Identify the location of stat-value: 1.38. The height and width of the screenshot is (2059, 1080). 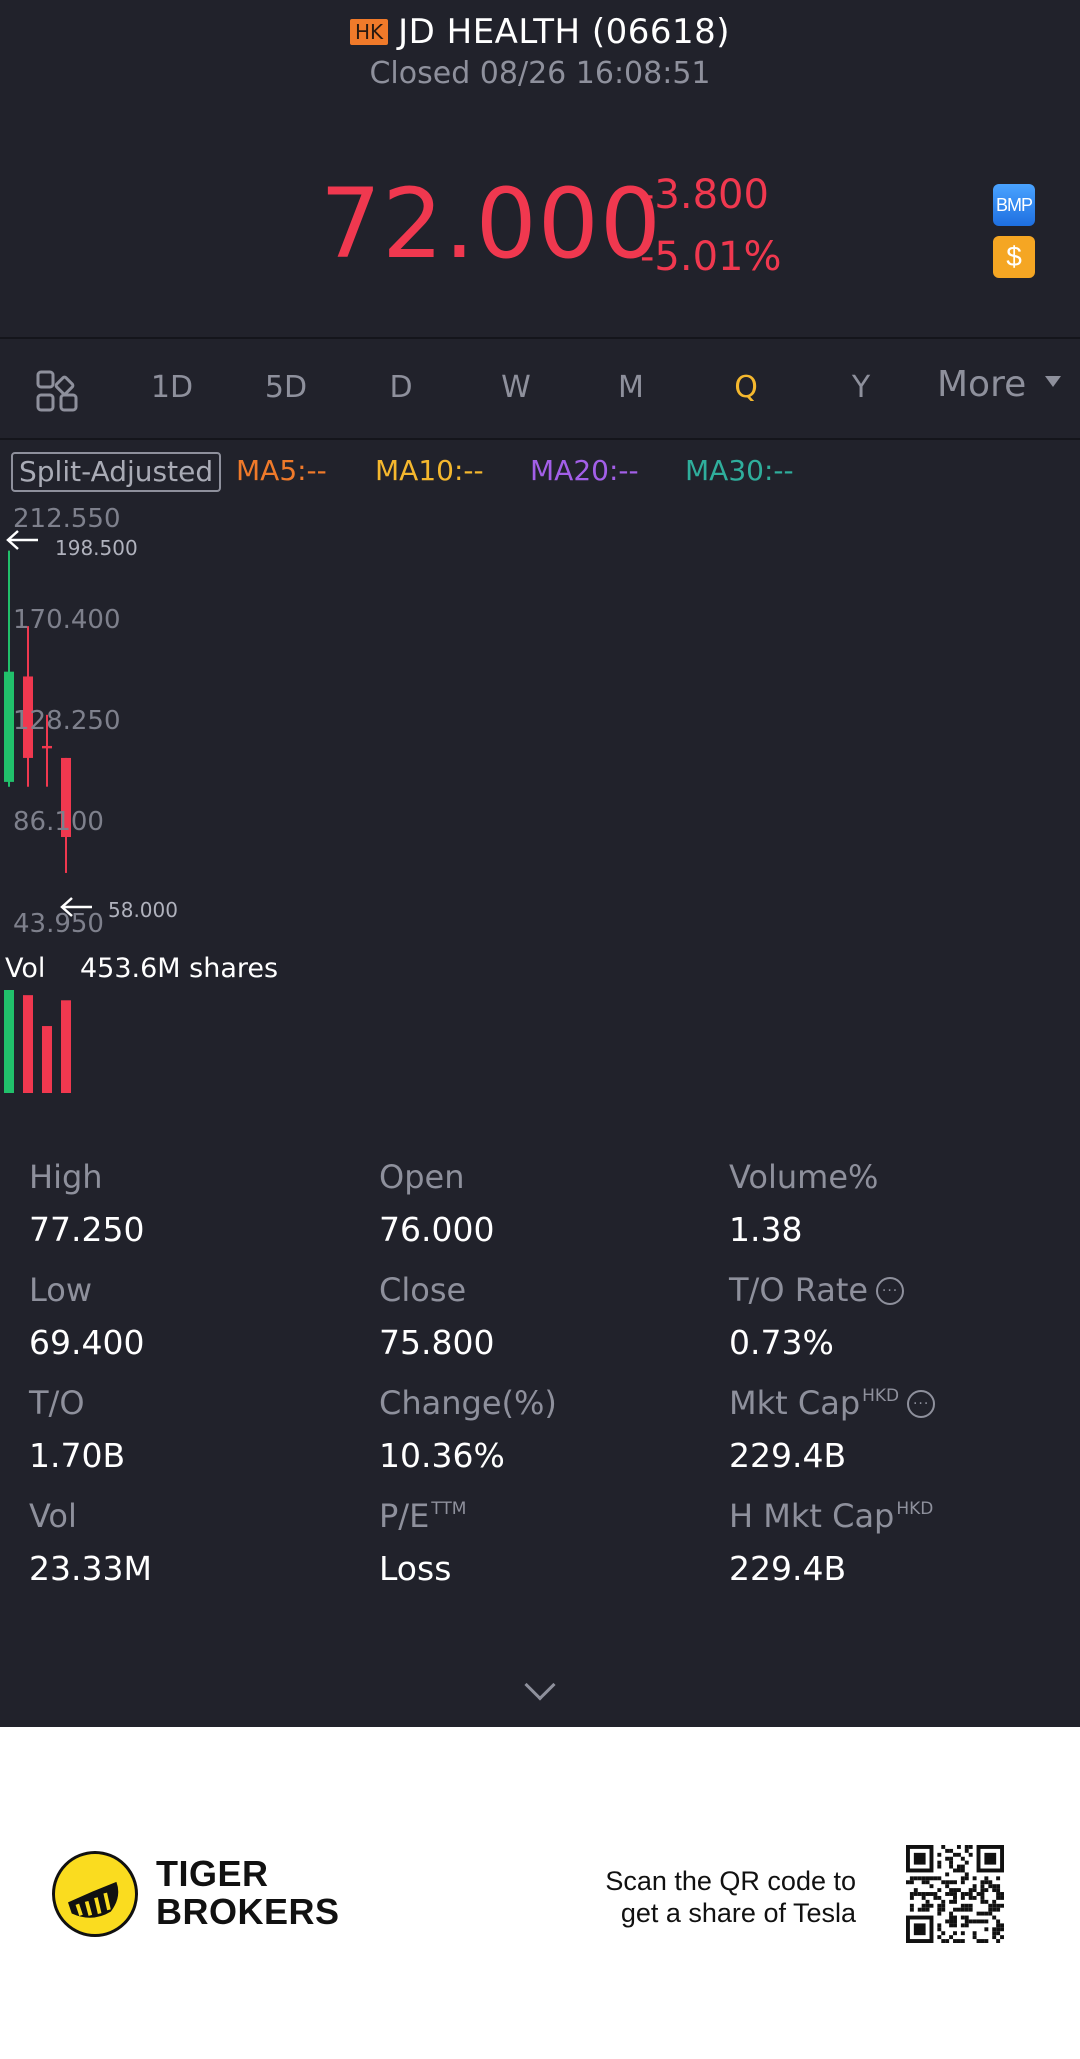
(766, 1229).